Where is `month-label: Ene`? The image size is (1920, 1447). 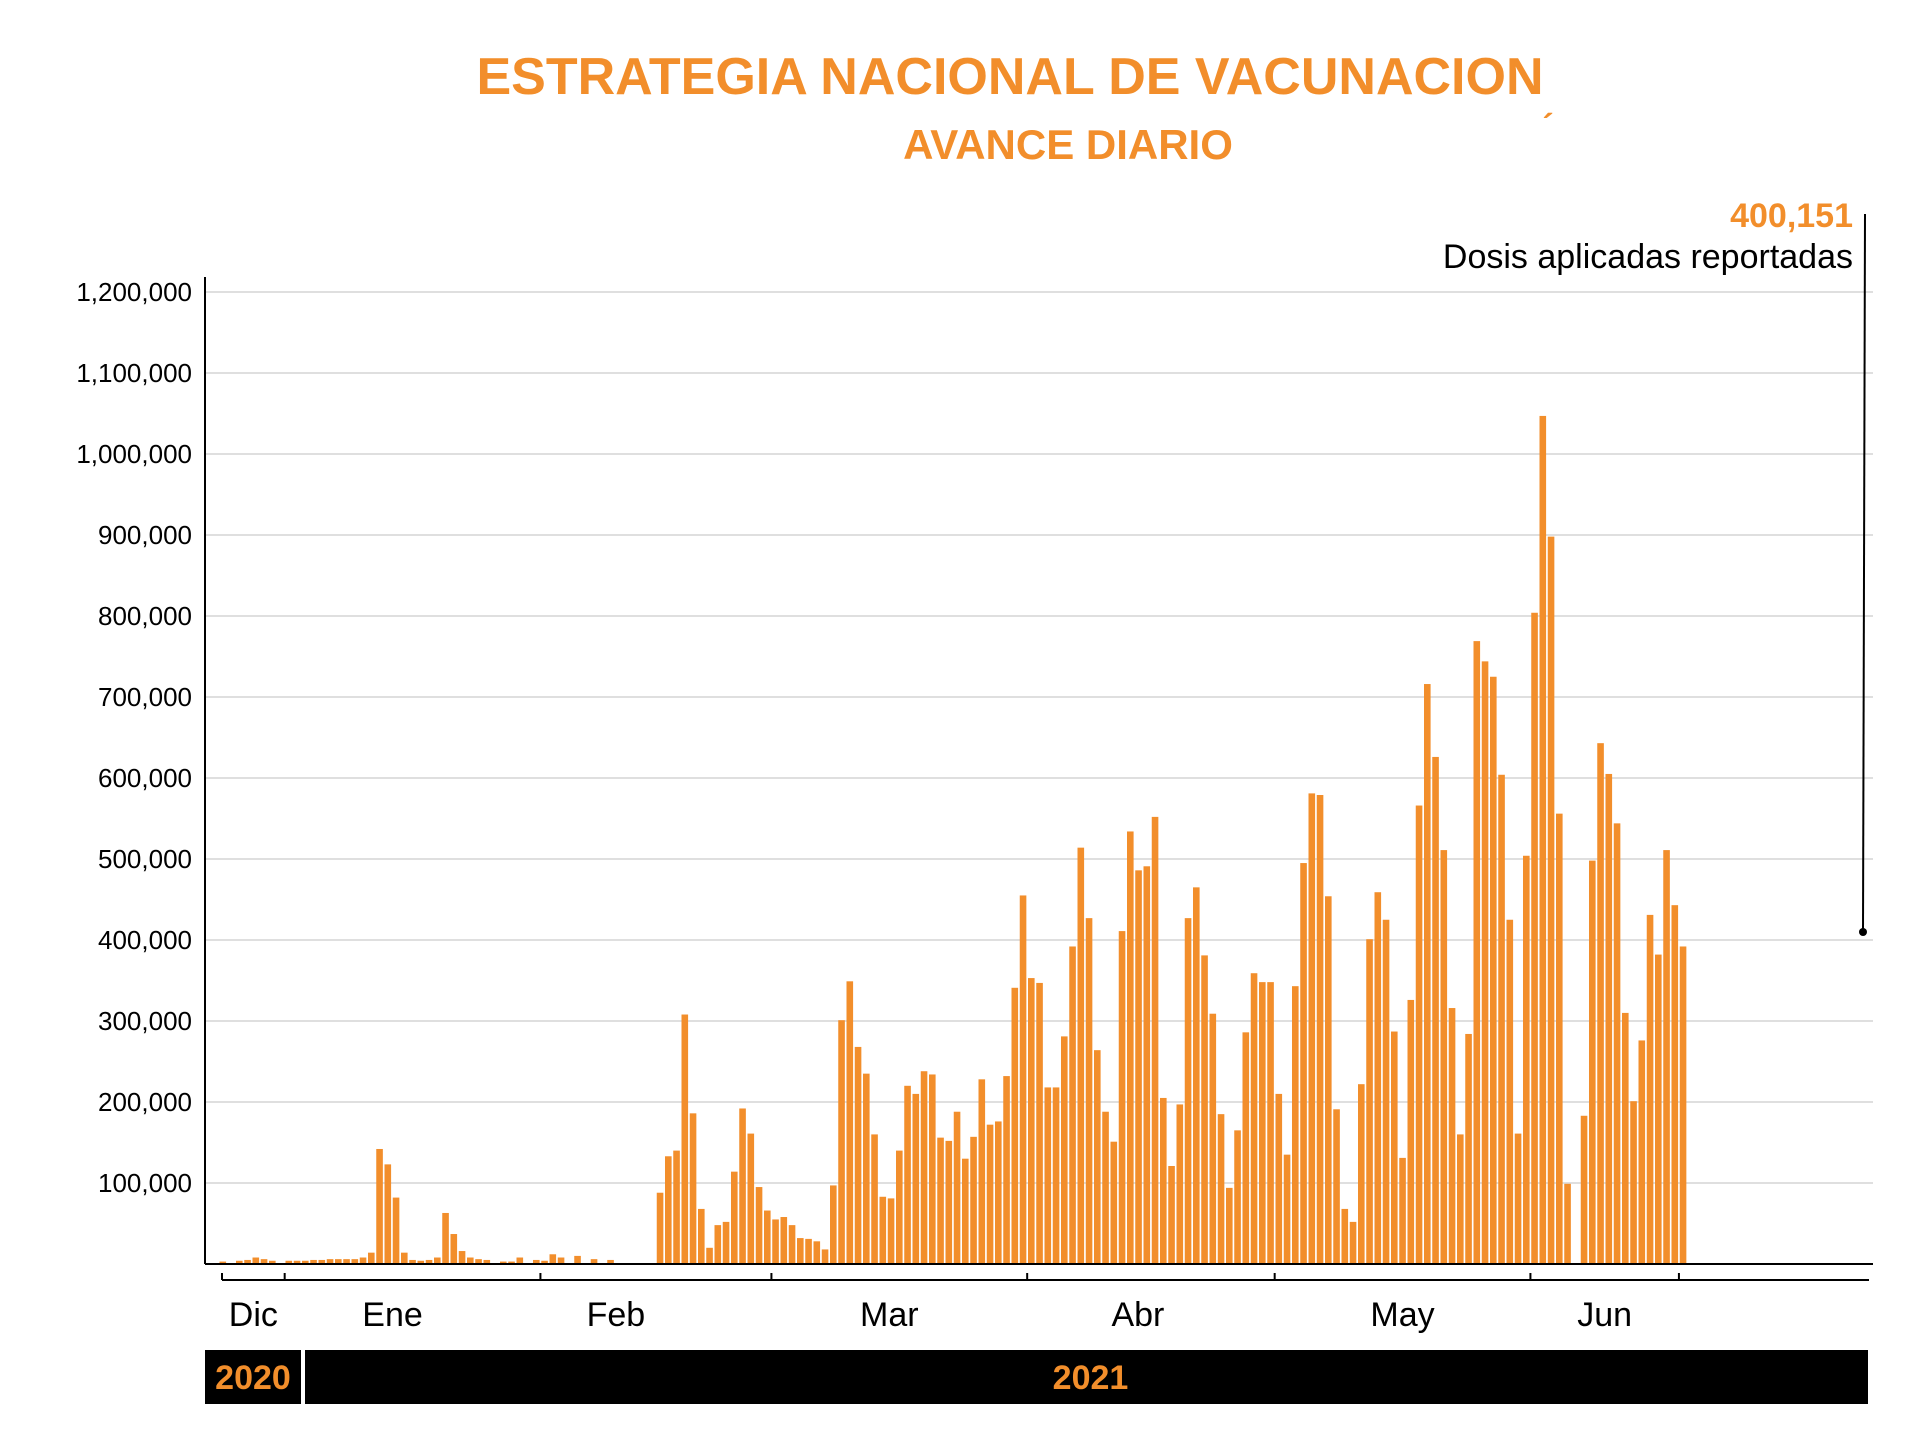
month-label: Ene is located at coordinates (392, 1315).